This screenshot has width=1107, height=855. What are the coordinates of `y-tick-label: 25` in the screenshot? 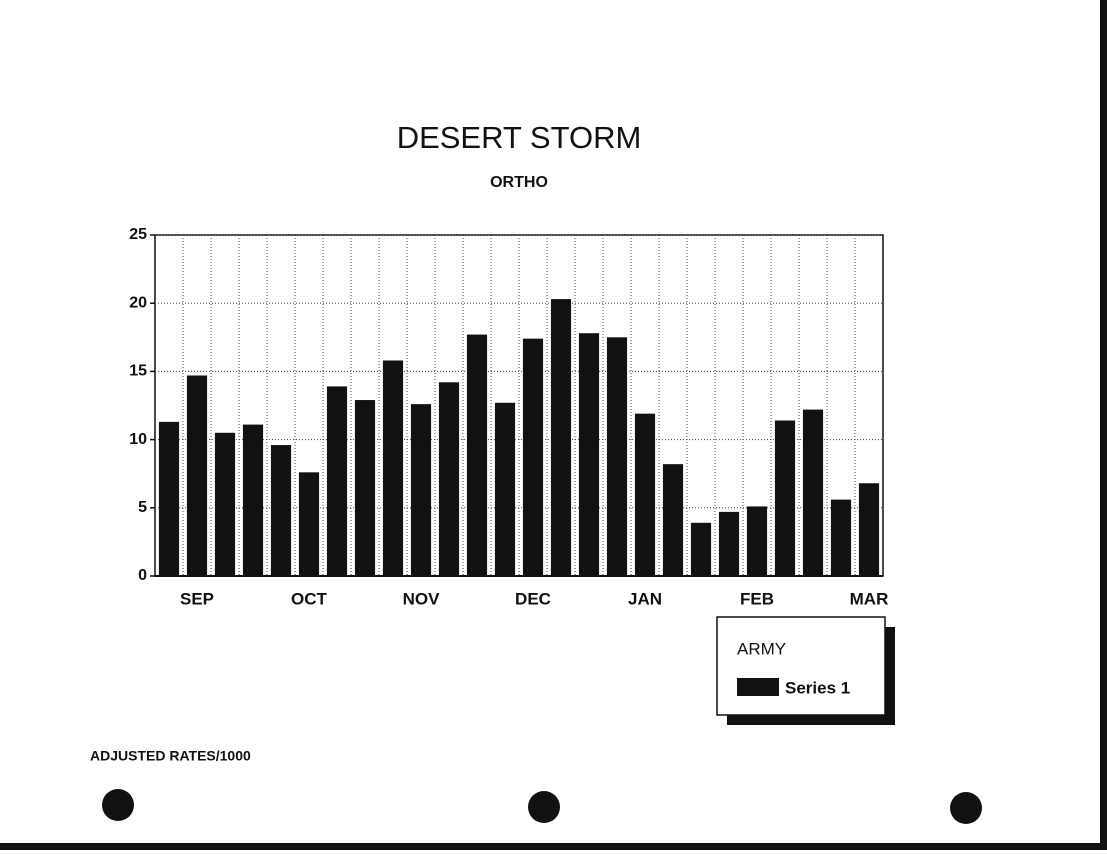 It's located at (138, 234).